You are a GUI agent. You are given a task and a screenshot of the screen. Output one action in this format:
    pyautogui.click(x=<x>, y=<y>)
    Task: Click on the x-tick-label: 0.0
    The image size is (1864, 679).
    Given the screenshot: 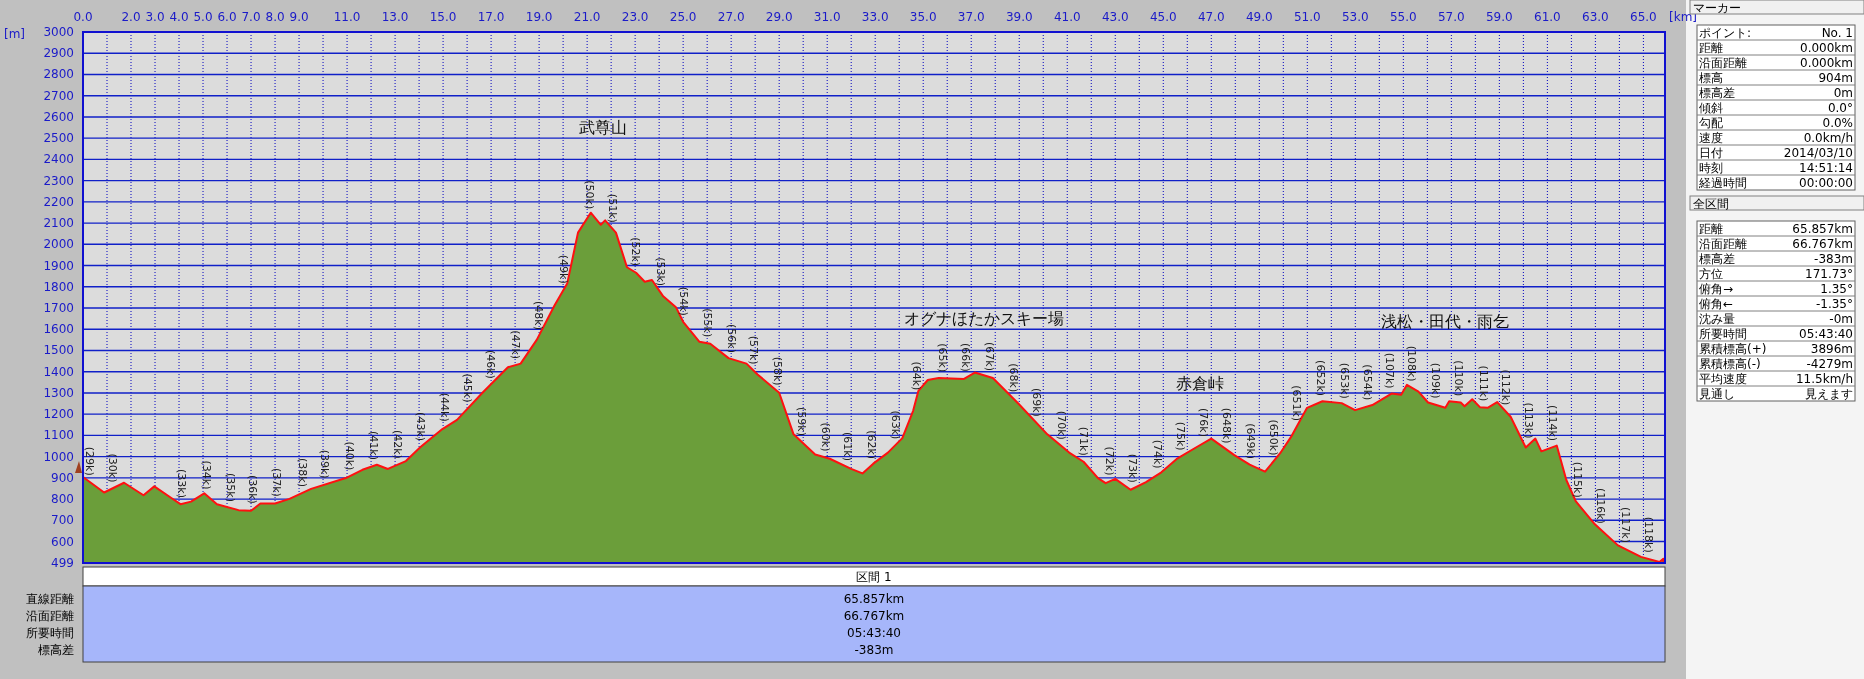 What is the action you would take?
    pyautogui.click(x=83, y=17)
    